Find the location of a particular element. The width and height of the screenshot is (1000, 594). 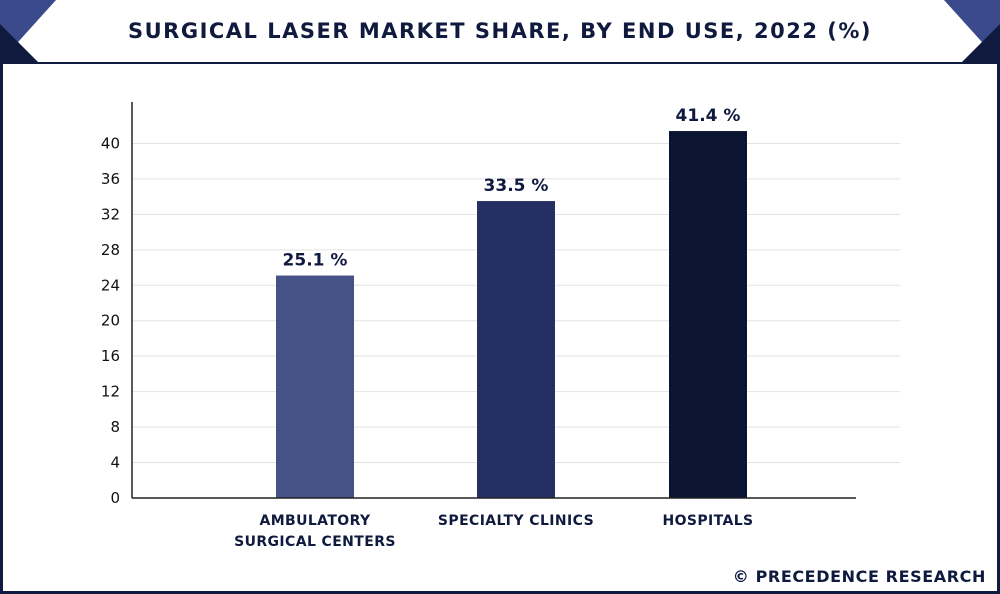

x-tick-label: HOSPITALS is located at coordinates (707, 521).